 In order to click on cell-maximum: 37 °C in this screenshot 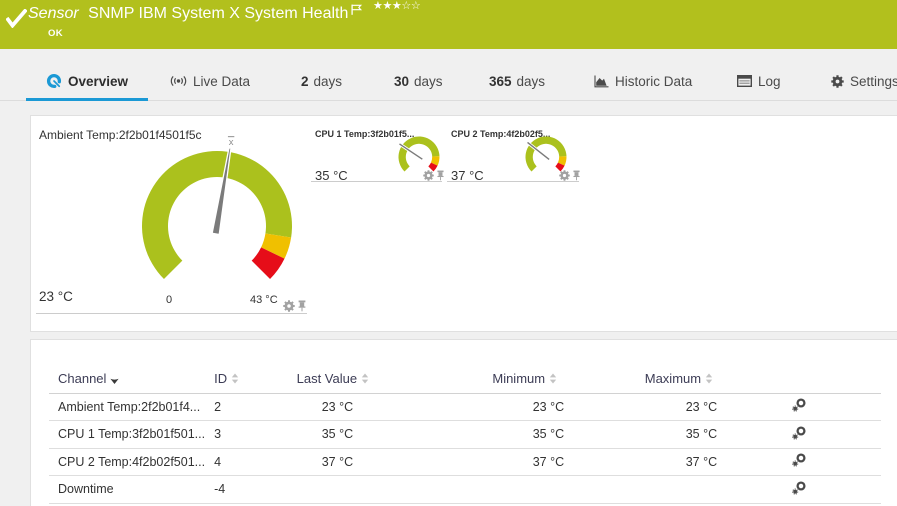, I will do `click(642, 462)`.